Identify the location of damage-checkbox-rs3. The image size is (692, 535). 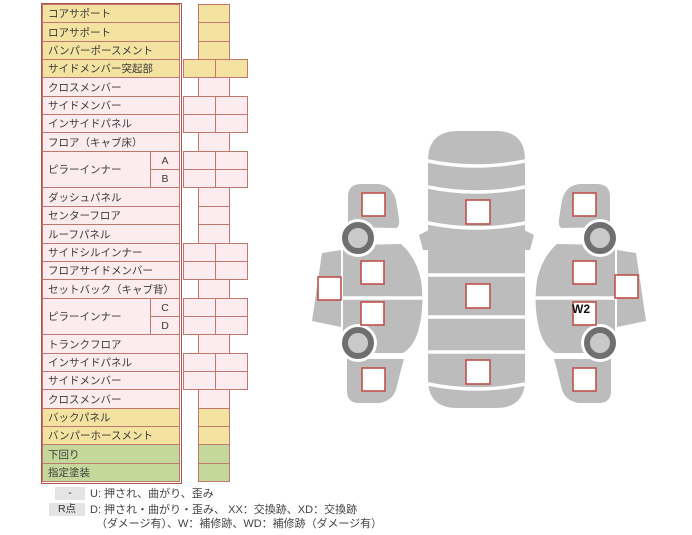
(584, 313).